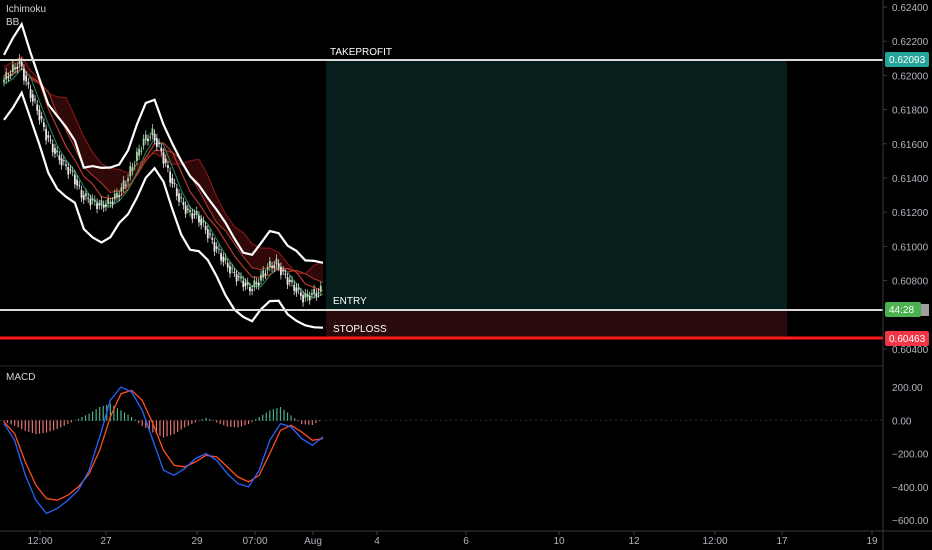  What do you see at coordinates (714, 541) in the screenshot?
I see `time-tick-label: 12:00` at bounding box center [714, 541].